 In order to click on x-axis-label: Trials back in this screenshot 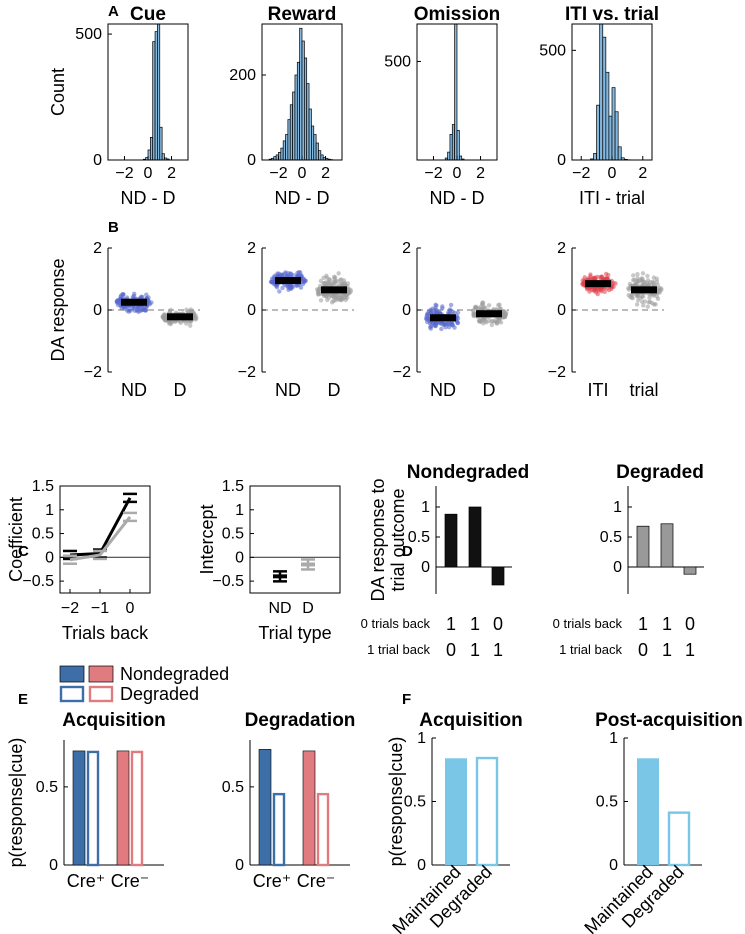, I will do `click(105, 633)`.